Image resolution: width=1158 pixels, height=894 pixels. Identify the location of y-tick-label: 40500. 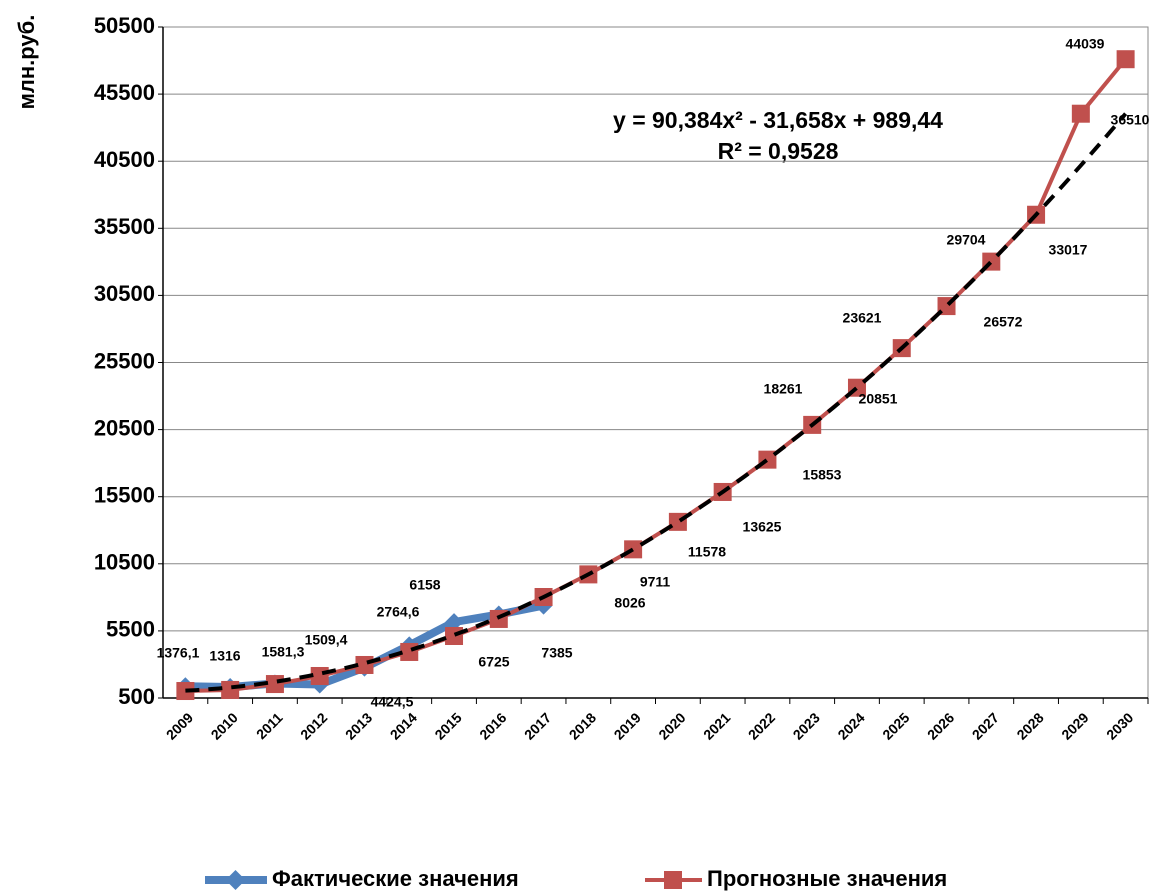
(124, 159).